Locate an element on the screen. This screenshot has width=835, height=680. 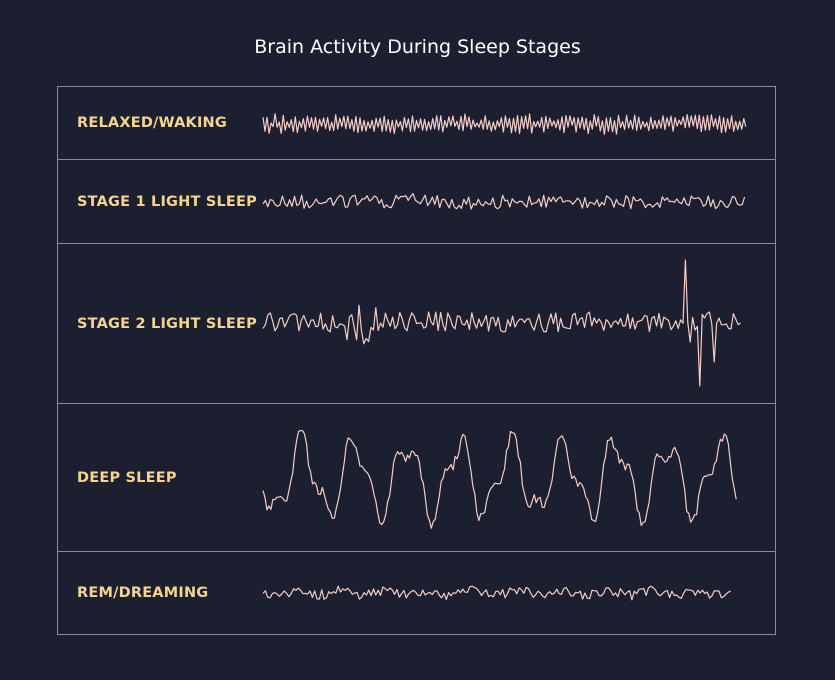
stage-label-stage2: STAGE 2 LIGHT SLEEP is located at coordinates (167, 323).